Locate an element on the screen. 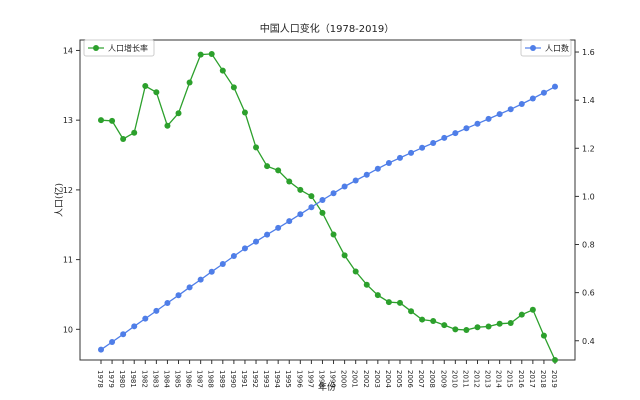 The image size is (640, 400). x-tick-label: 1984 is located at coordinates (166, 379).